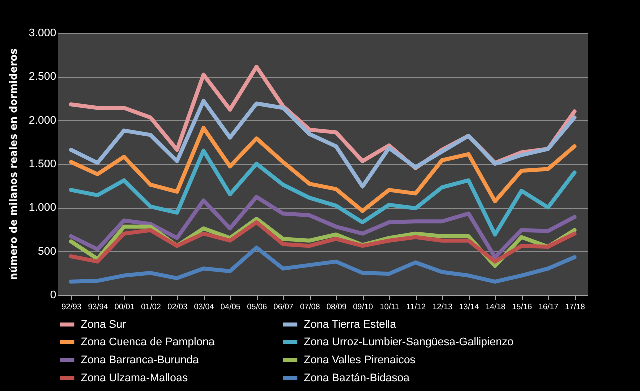 The width and height of the screenshot is (640, 391). Describe the element at coordinates (443, 307) in the screenshot. I see `x-tick-label: 12/13` at that location.